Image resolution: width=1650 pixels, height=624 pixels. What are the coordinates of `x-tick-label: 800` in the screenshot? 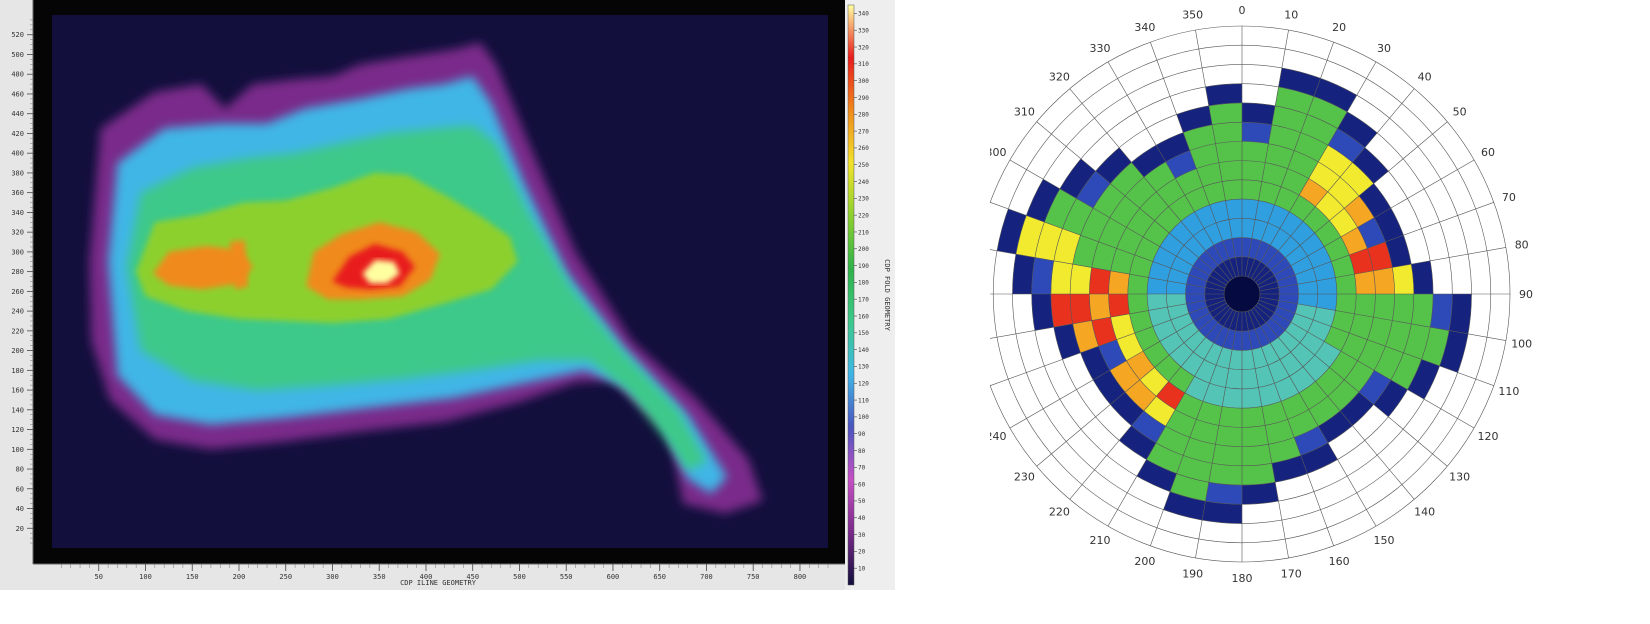 It's located at (800, 577).